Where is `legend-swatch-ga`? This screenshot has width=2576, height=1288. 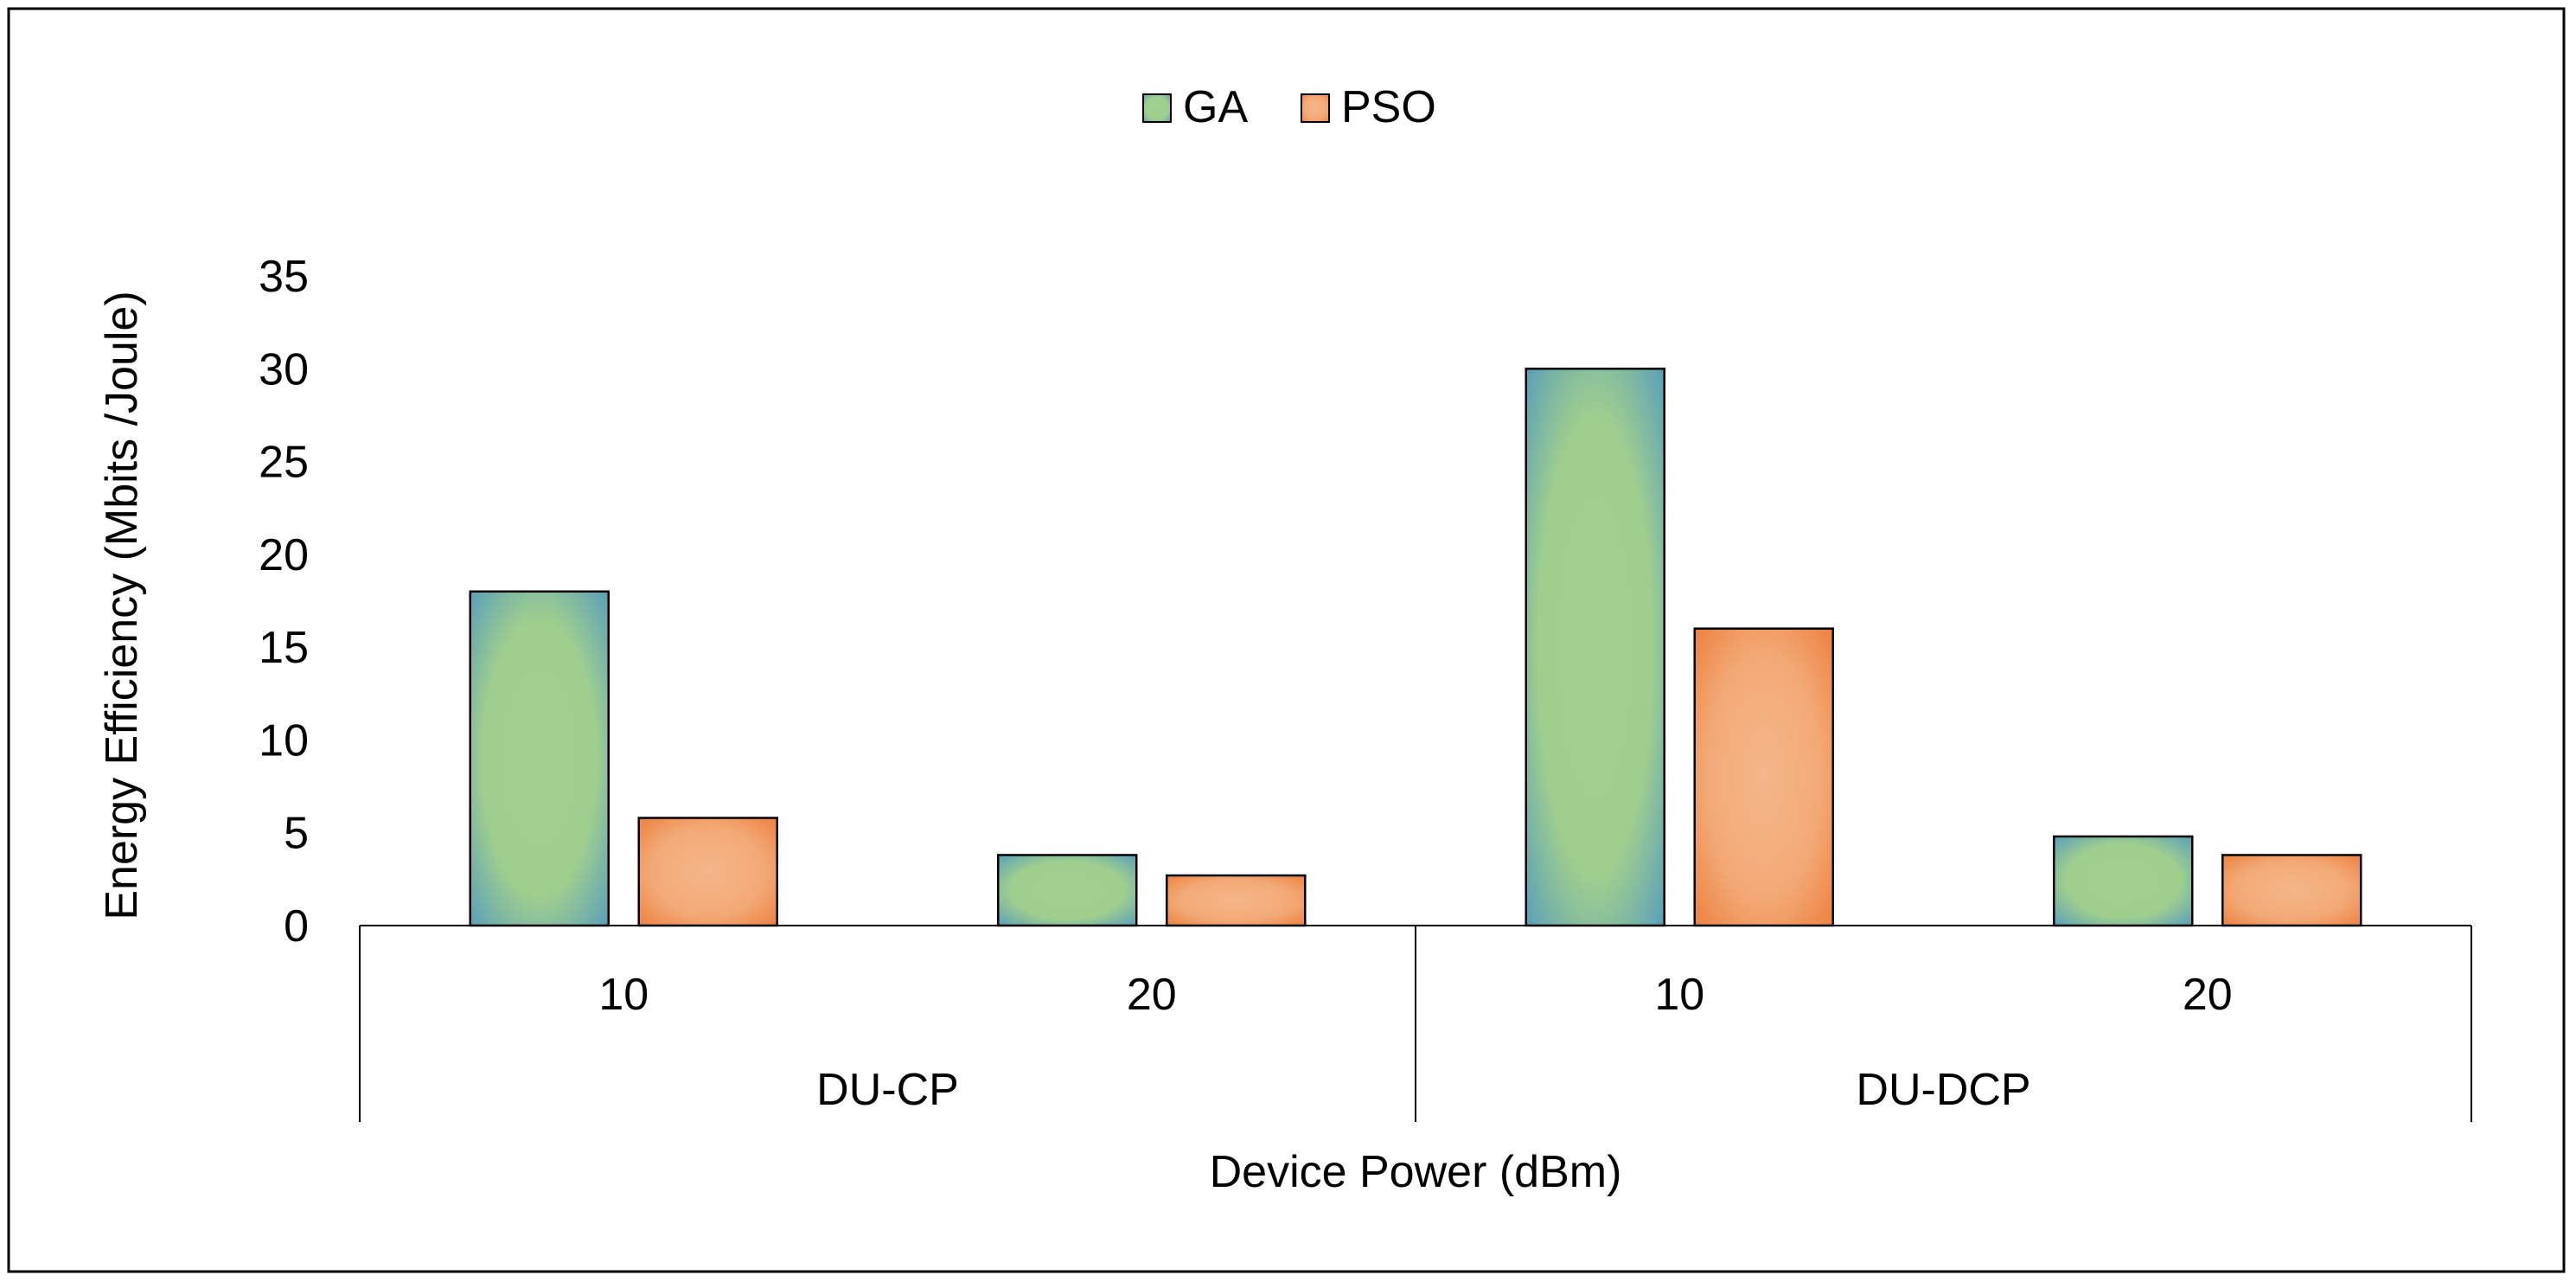
legend-swatch-ga is located at coordinates (1157, 108).